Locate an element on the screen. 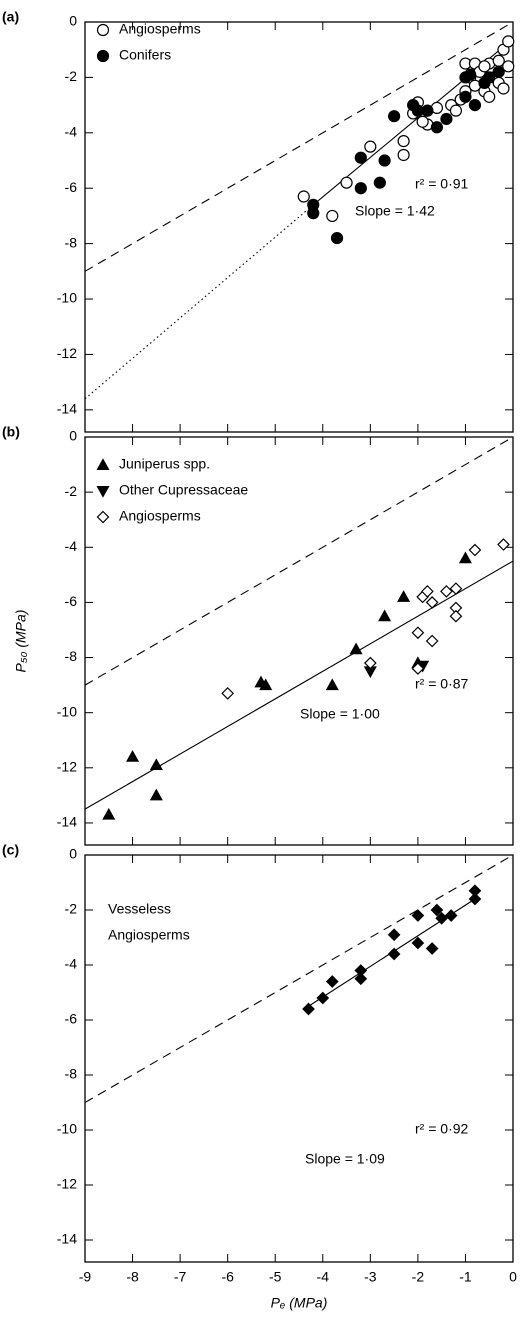 The width and height of the screenshot is (524, 1319). x-tick-label: -5 is located at coordinates (275, 1277).